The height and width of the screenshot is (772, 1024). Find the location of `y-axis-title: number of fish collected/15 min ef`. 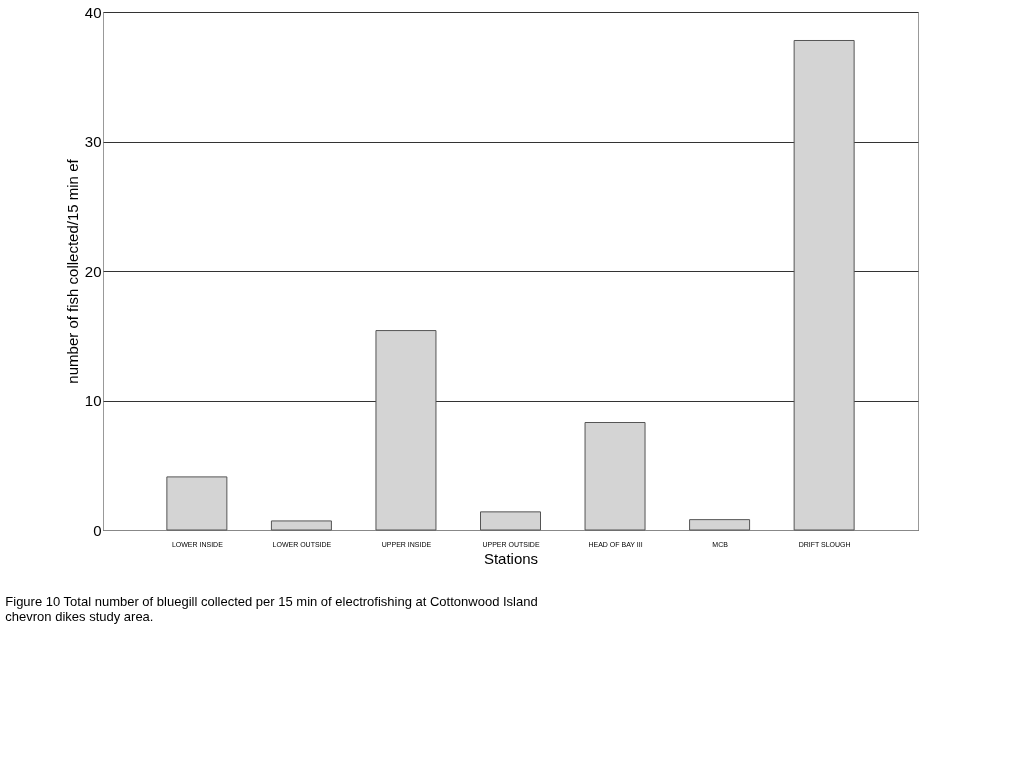

y-axis-title: number of fish collected/15 min ef is located at coordinates (72, 271).